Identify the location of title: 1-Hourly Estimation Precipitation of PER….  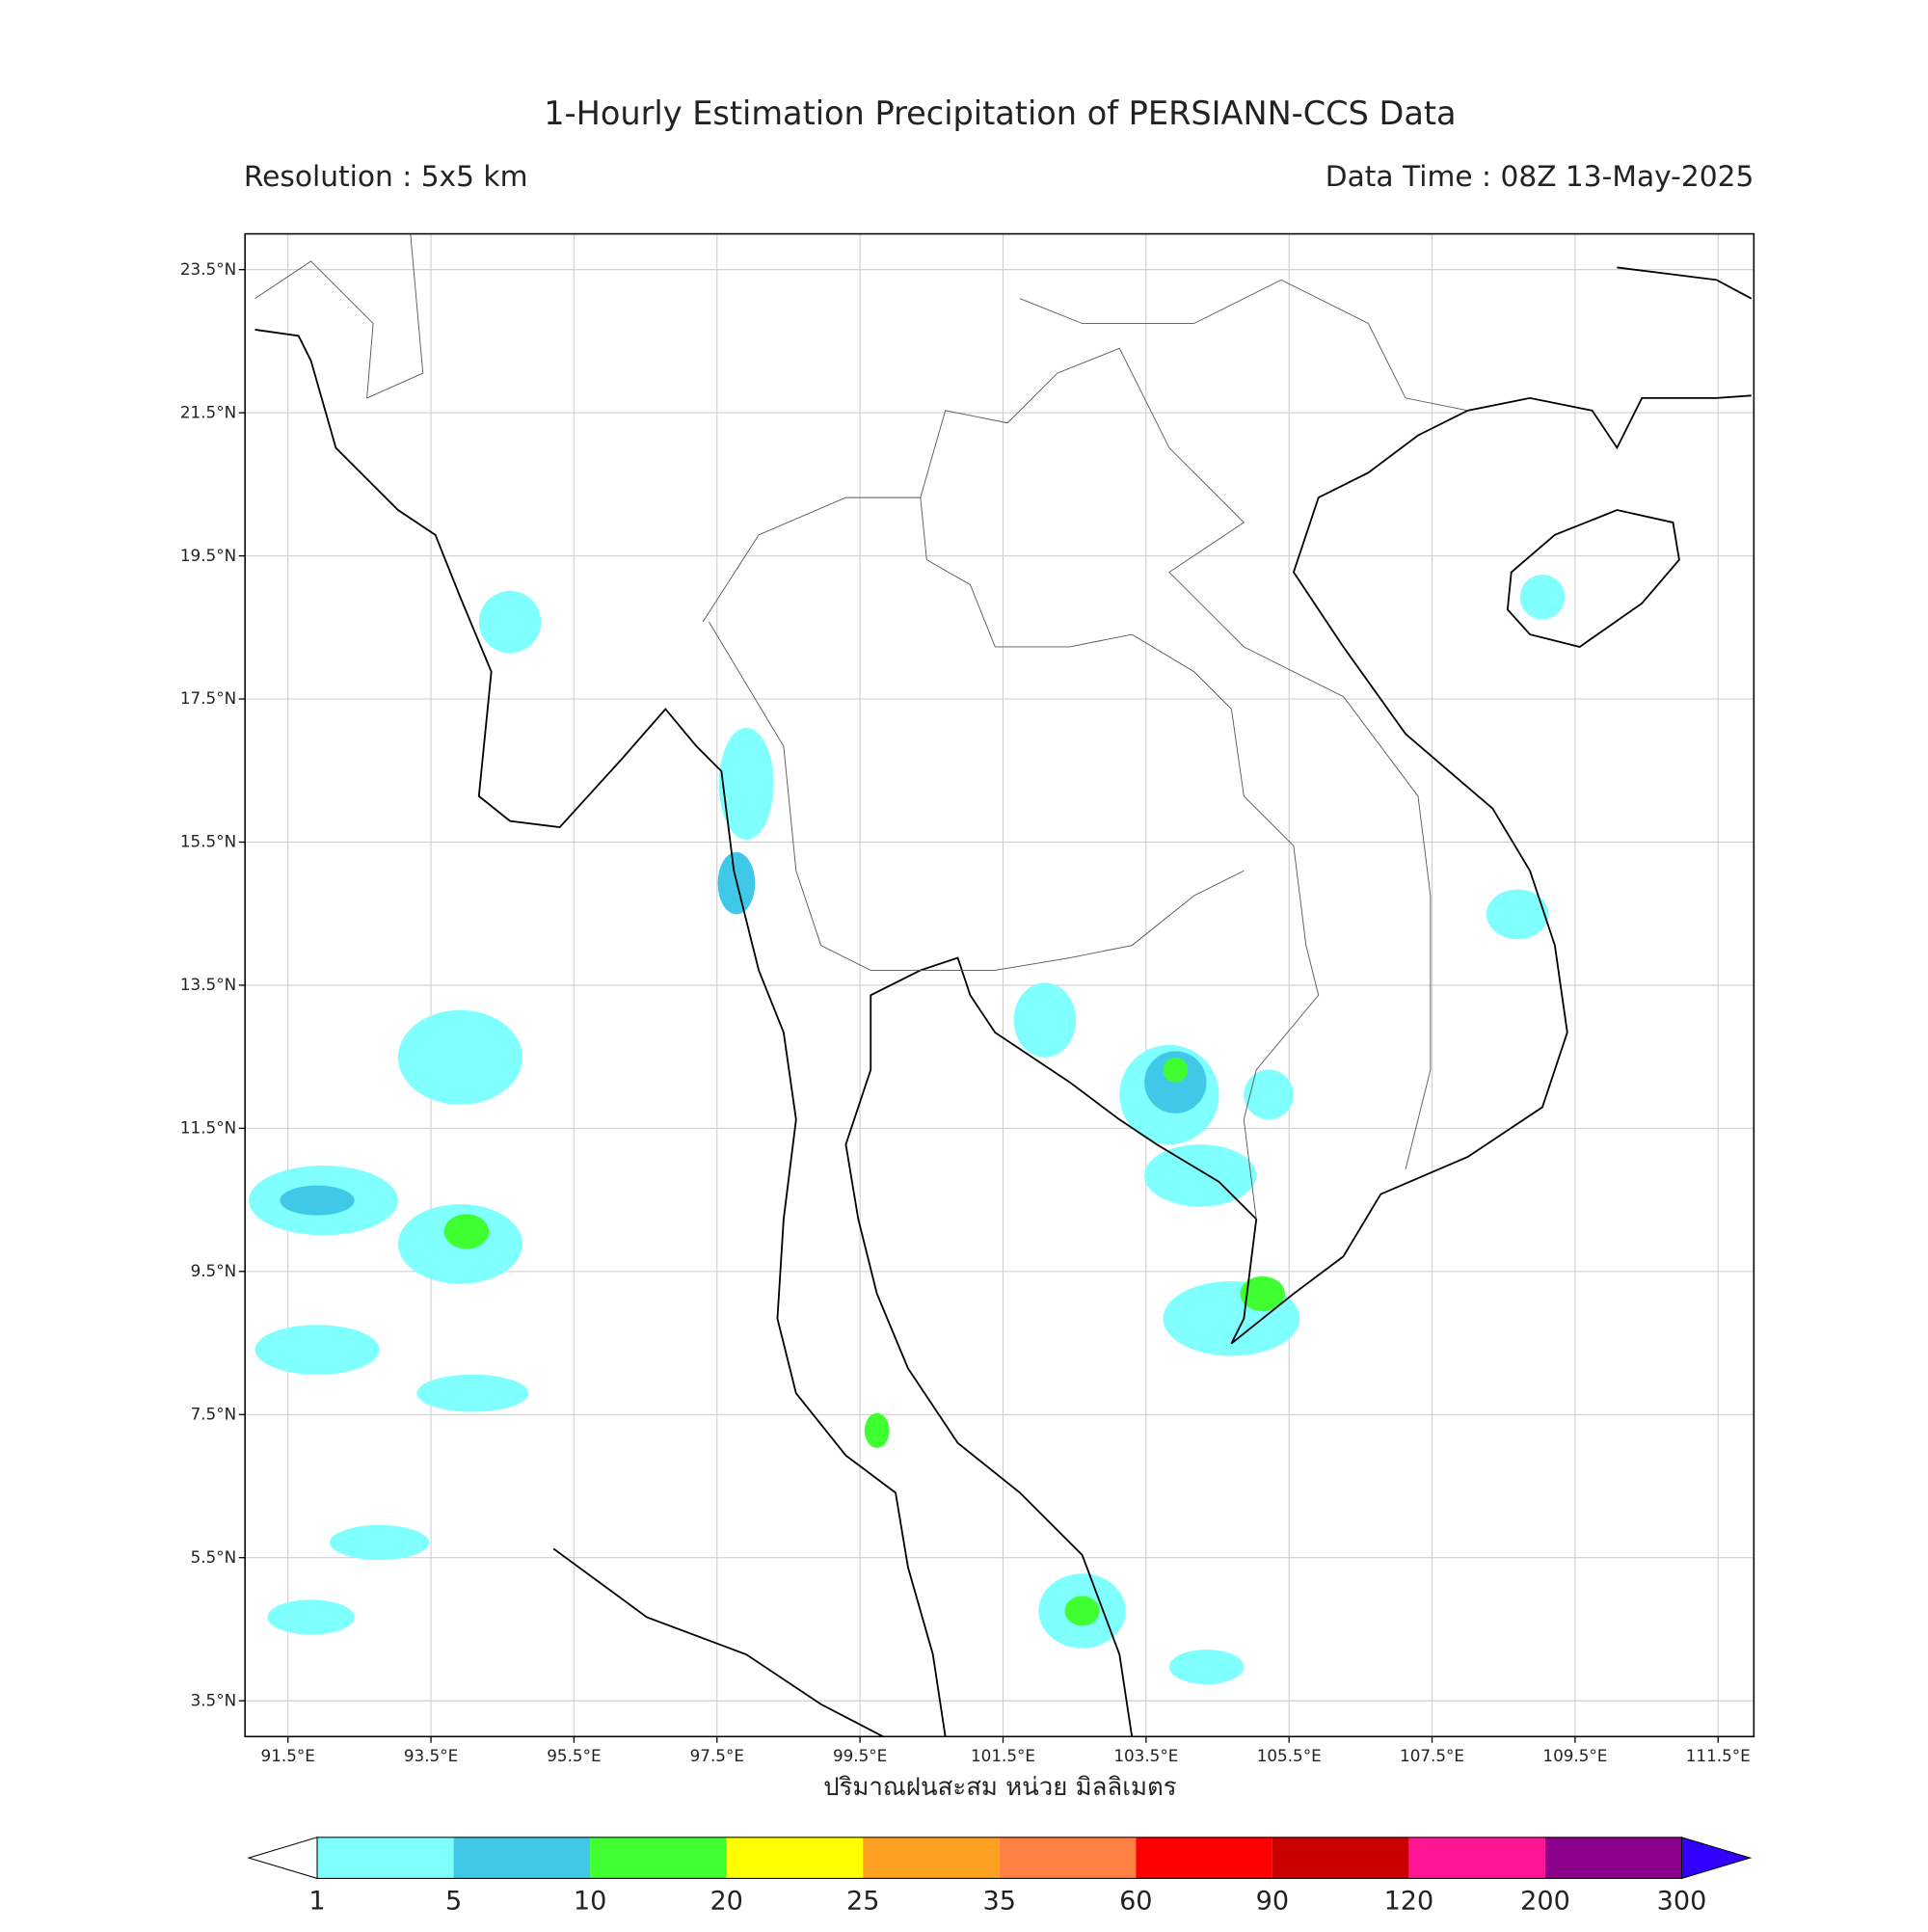
(1000, 113).